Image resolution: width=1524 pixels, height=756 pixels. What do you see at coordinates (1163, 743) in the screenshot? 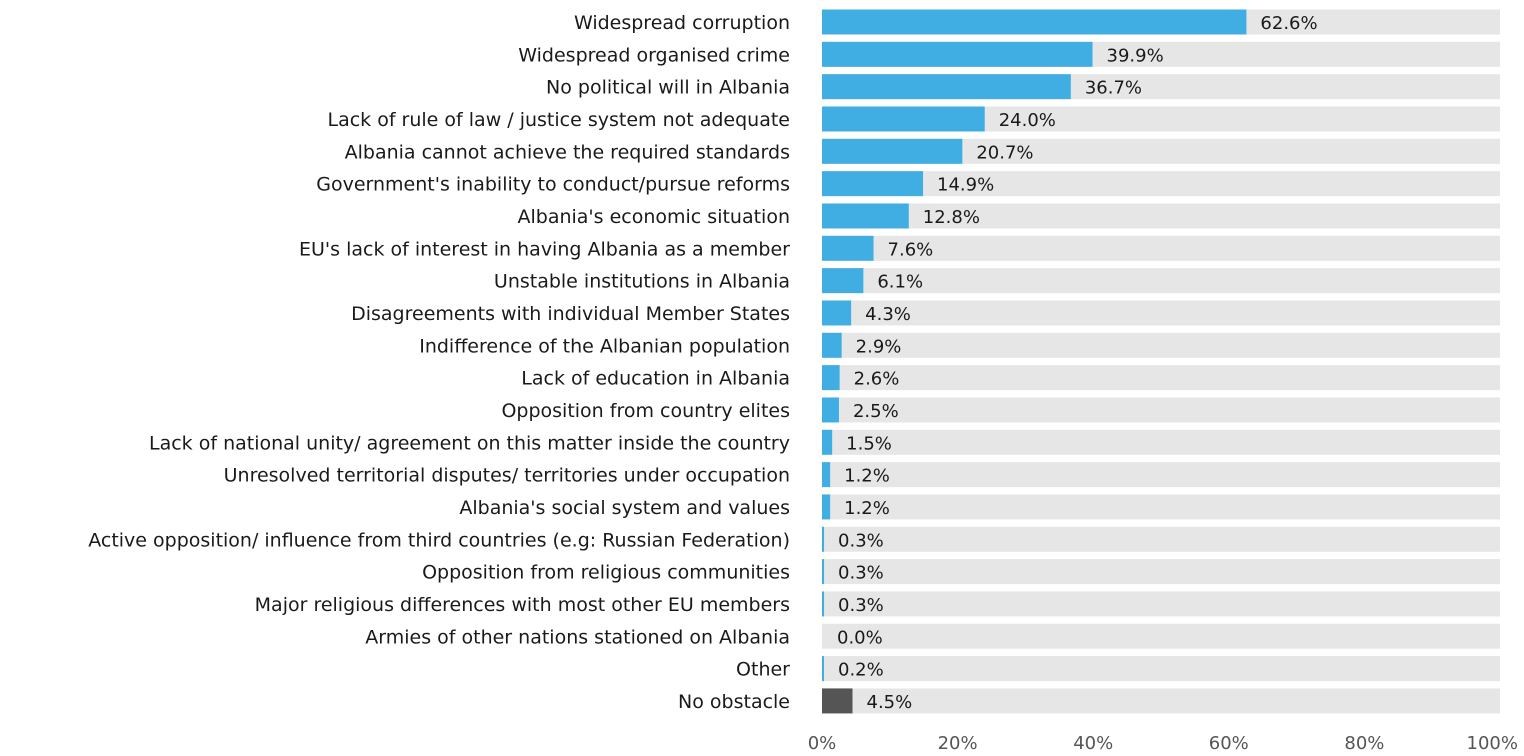
I see `x-axis-ticks: 0% 20% 40% 60% 80% 100%` at bounding box center [1163, 743].